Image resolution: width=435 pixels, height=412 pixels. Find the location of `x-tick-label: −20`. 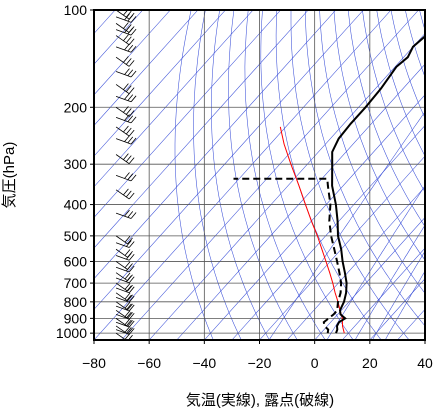

x-tick-label: −20 is located at coordinates (260, 363).